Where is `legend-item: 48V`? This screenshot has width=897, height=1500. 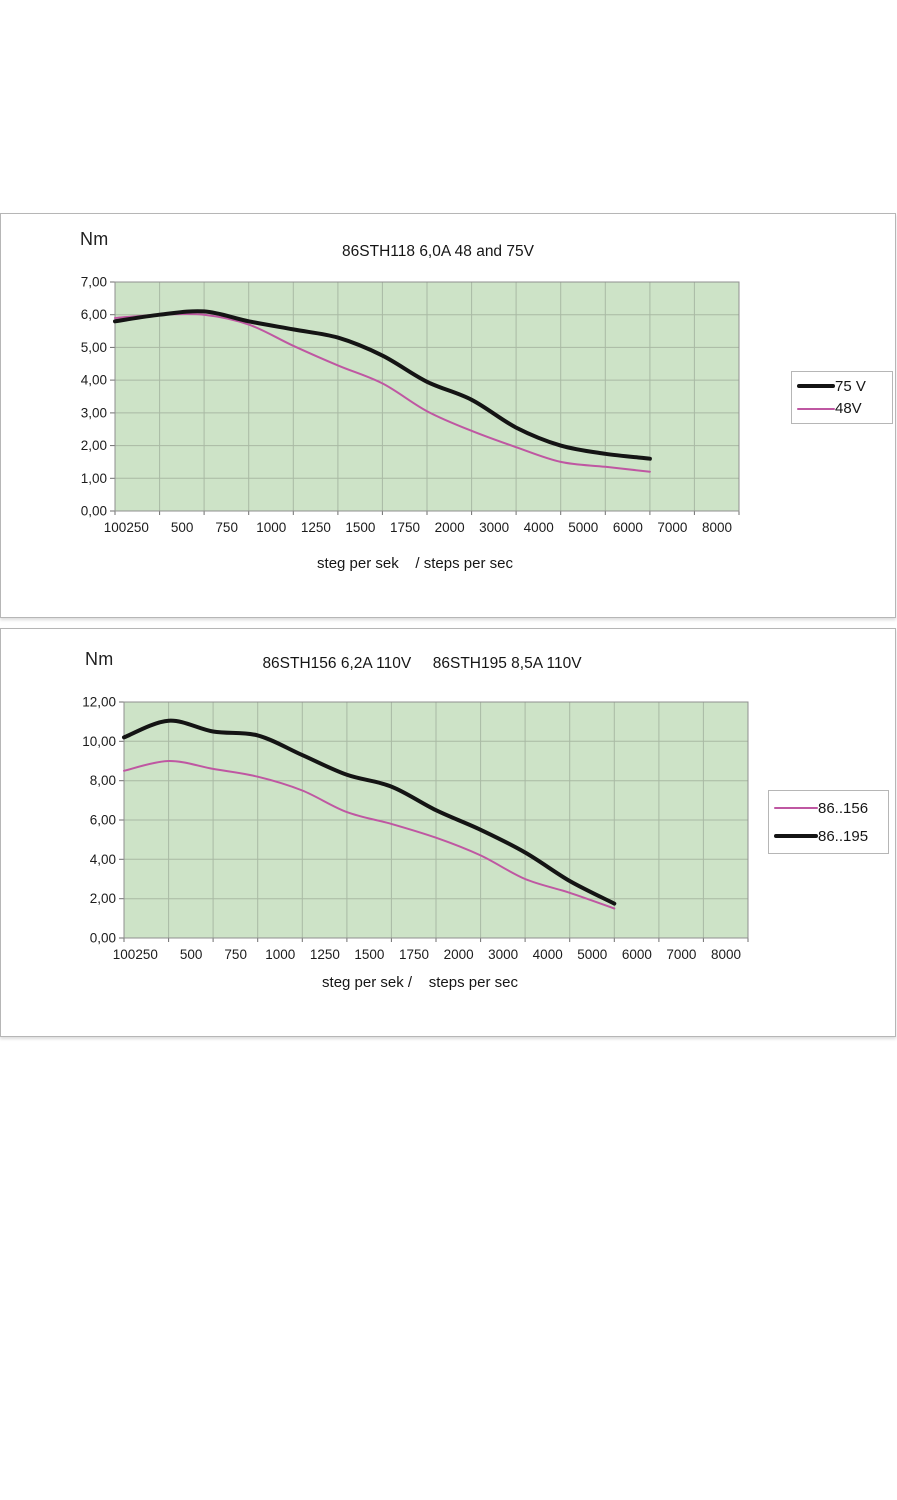 legend-item: 48V is located at coordinates (842, 408).